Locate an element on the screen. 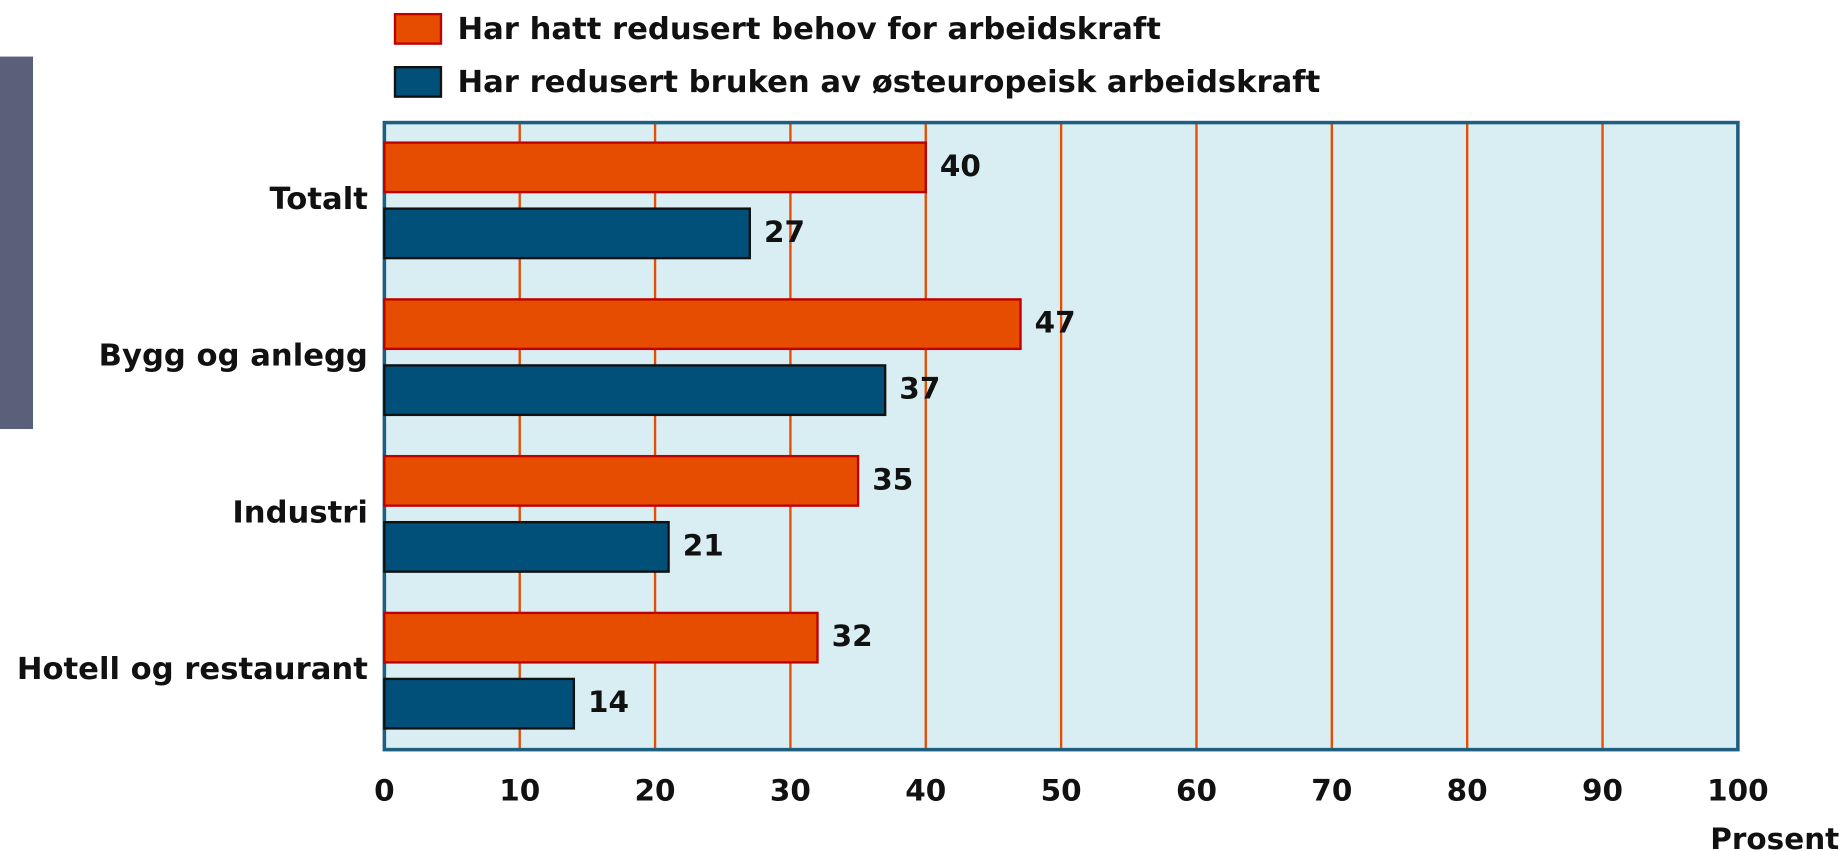 The width and height of the screenshot is (1844, 851). x-tick-label: 0 is located at coordinates (384, 791).